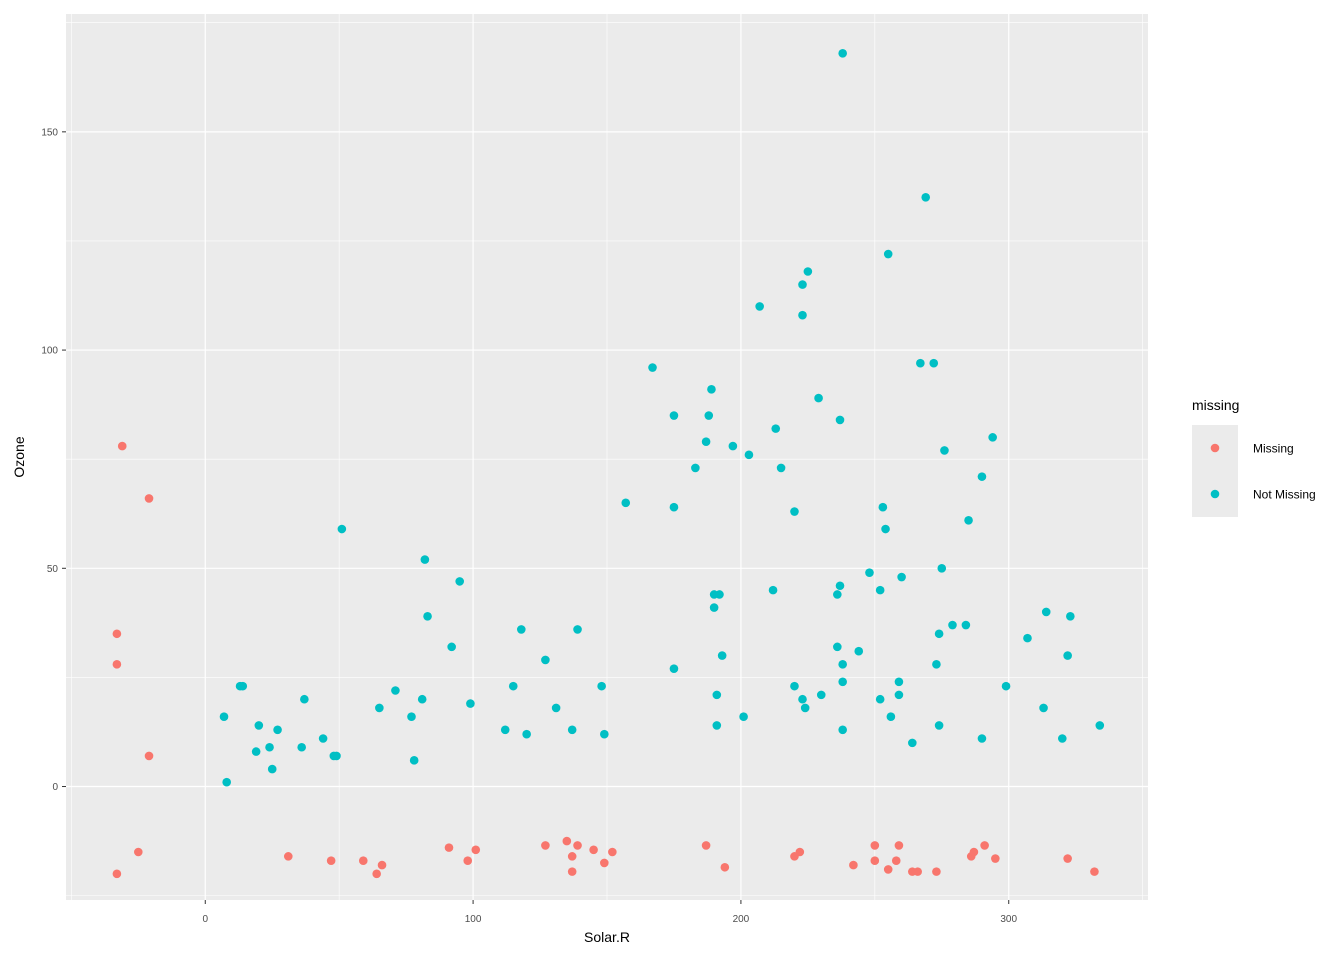 This screenshot has width=1344, height=960. Describe the element at coordinates (49, 132) in the screenshot. I see `y-tick-label: 150` at that location.